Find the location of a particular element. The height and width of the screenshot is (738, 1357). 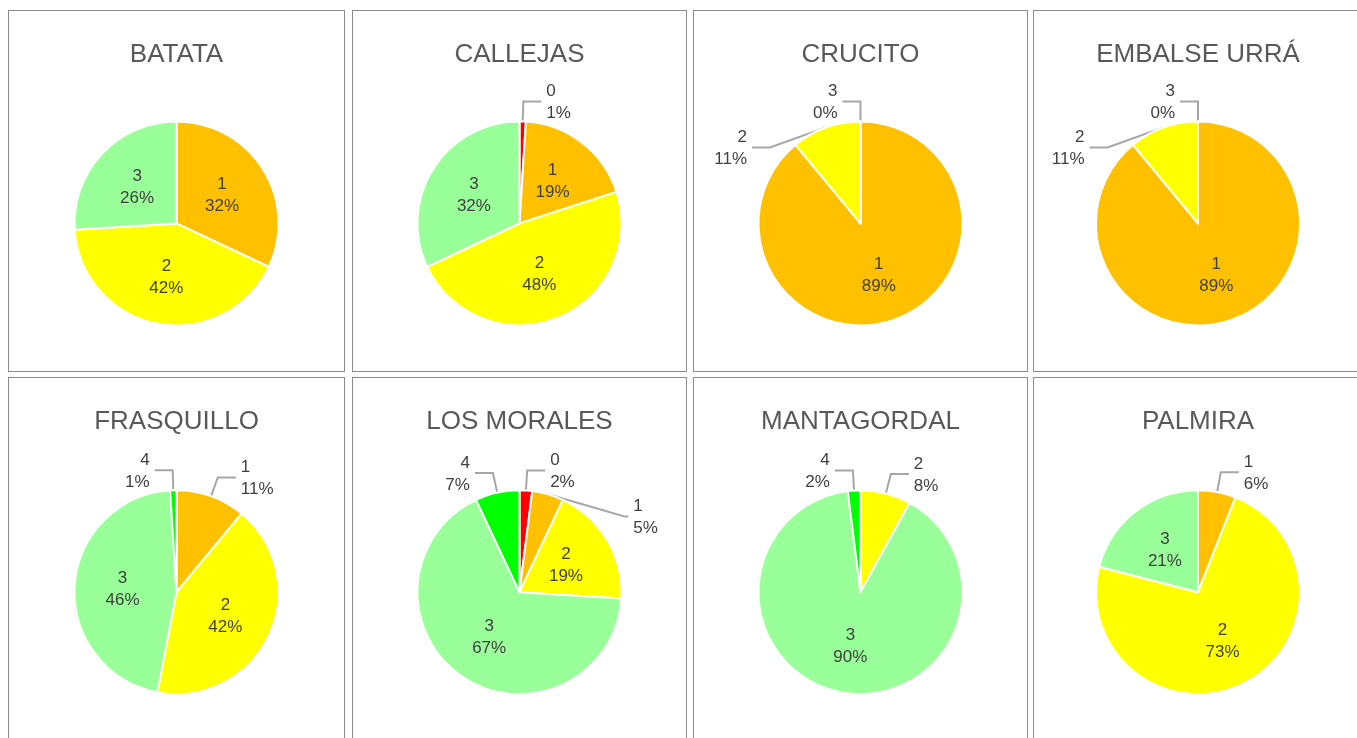

chart-title: BATATA is located at coordinates (176, 53).